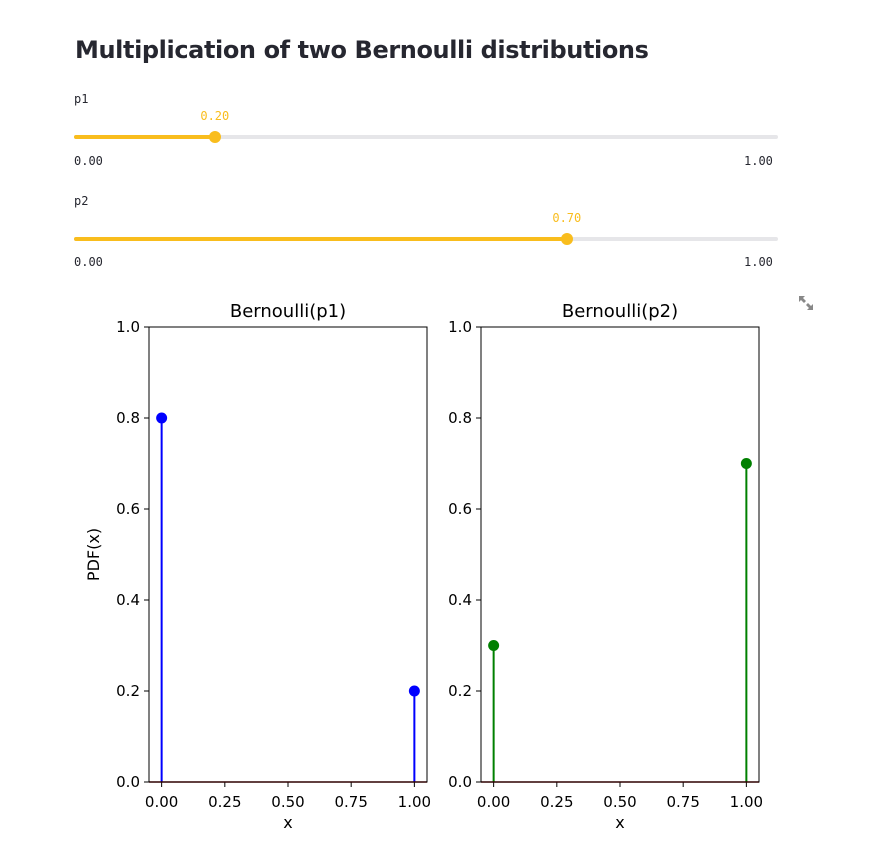  What do you see at coordinates (81, 99) in the screenshot?
I see `slider-p1-label: p1` at bounding box center [81, 99].